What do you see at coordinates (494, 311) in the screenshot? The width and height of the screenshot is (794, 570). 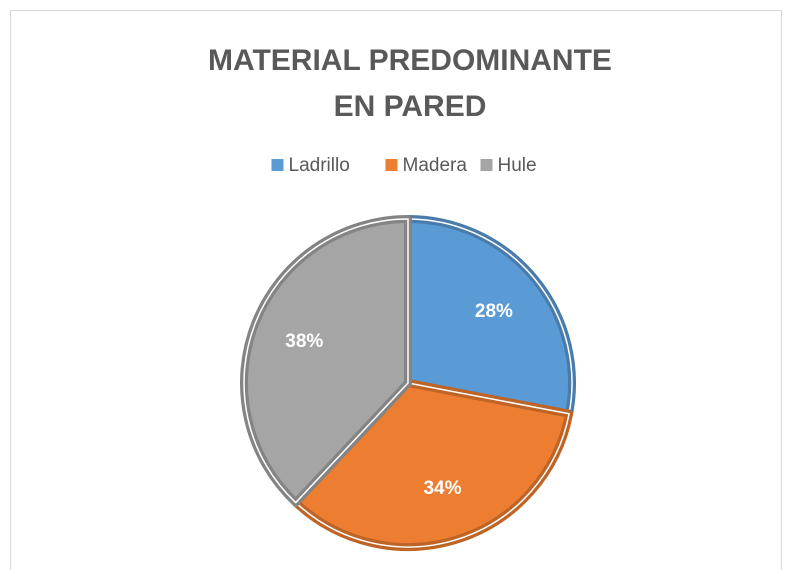 I see `value-label: 28%` at bounding box center [494, 311].